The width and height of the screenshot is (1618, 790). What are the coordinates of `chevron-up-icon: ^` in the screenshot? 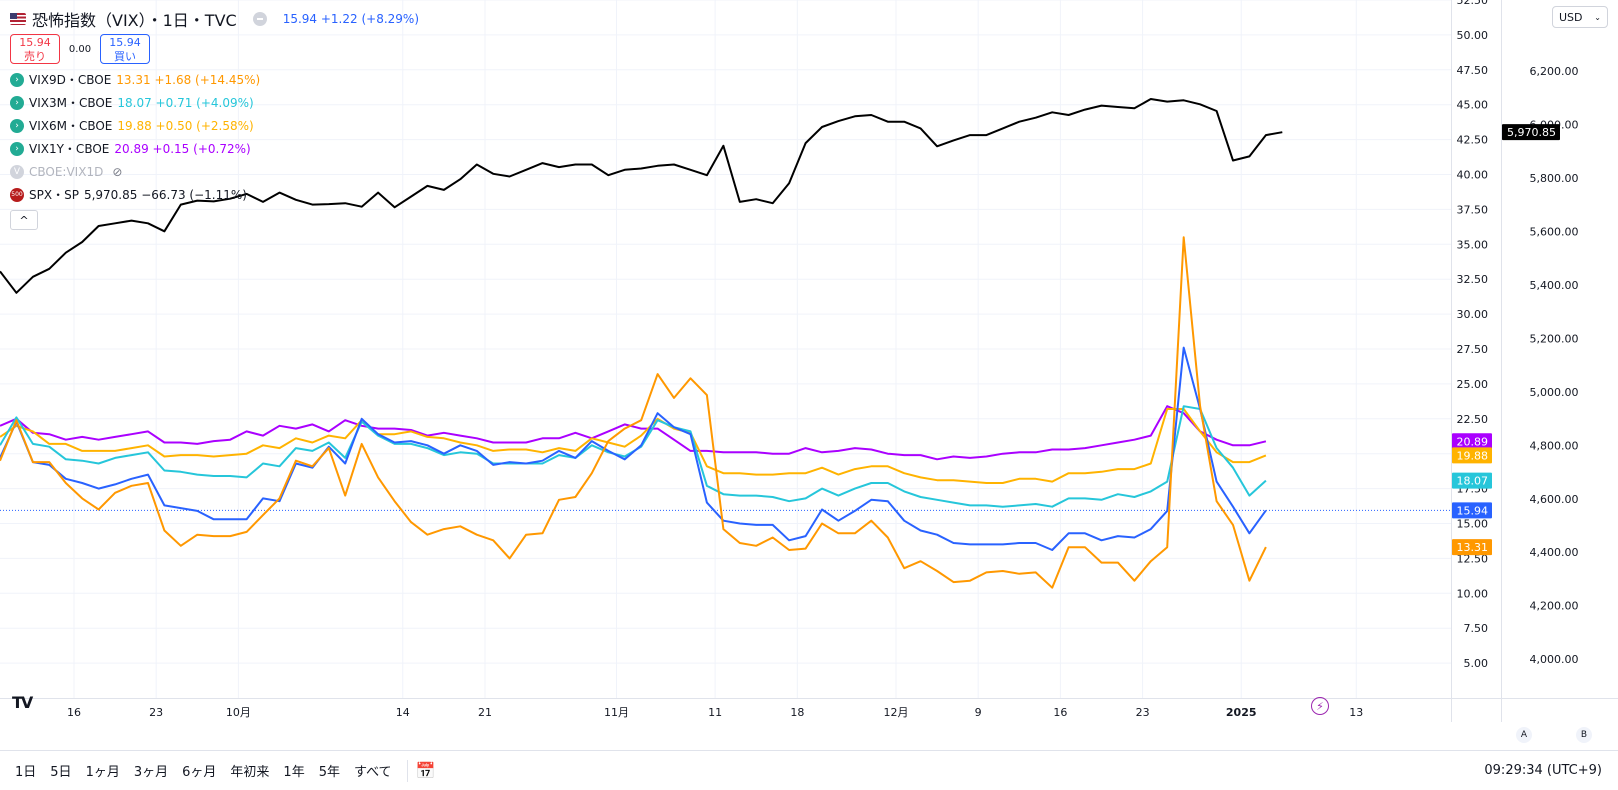 It's located at (24, 220).